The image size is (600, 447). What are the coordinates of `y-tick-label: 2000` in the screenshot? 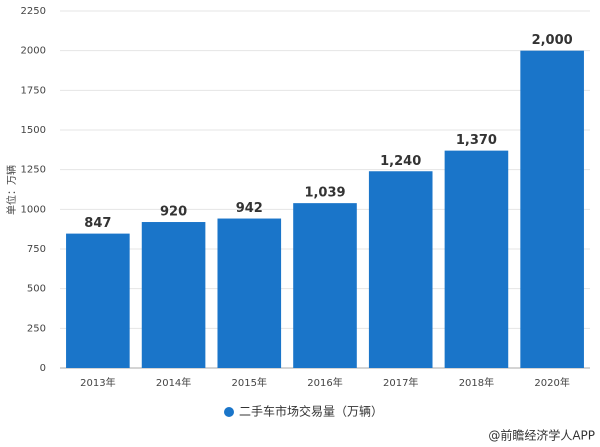 It's located at (33, 51).